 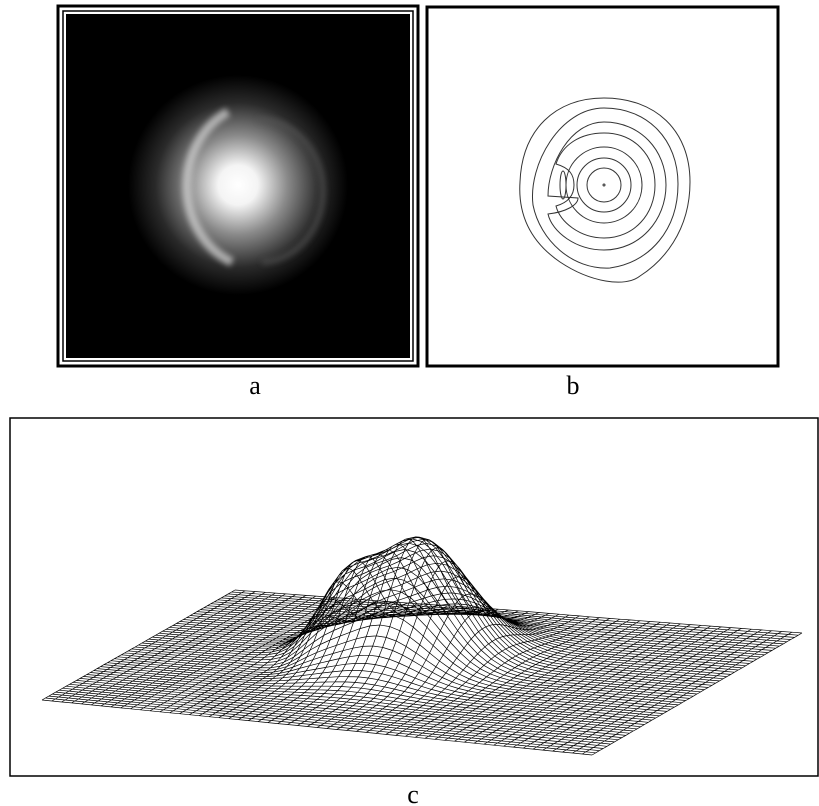 I want to click on panel-label: b, so click(x=573, y=385).